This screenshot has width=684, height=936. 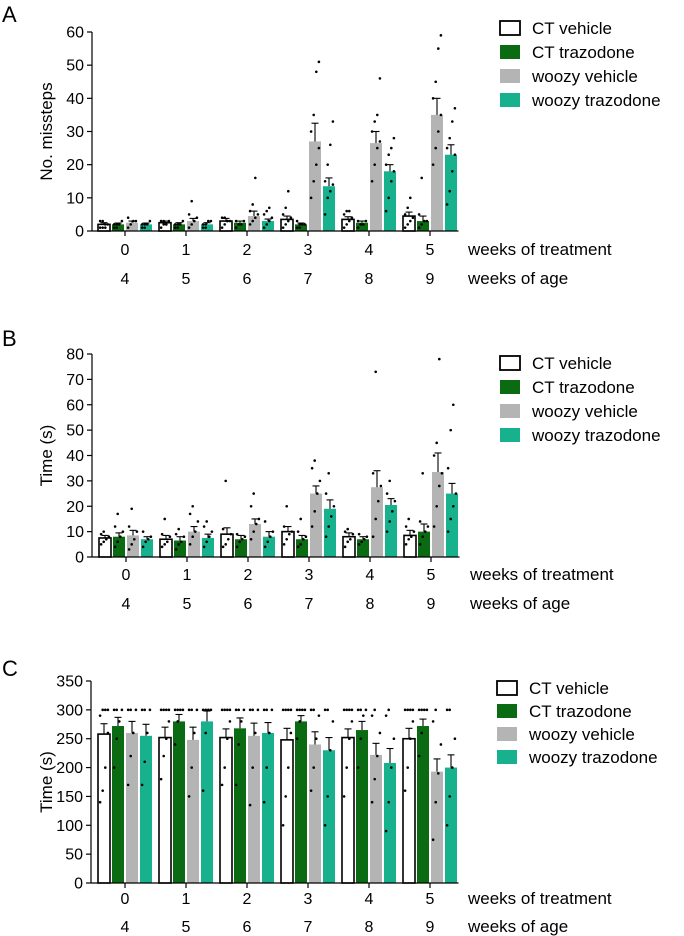 What do you see at coordinates (75, 165) in the screenshot?
I see `y-tick-label: 20` at bounding box center [75, 165].